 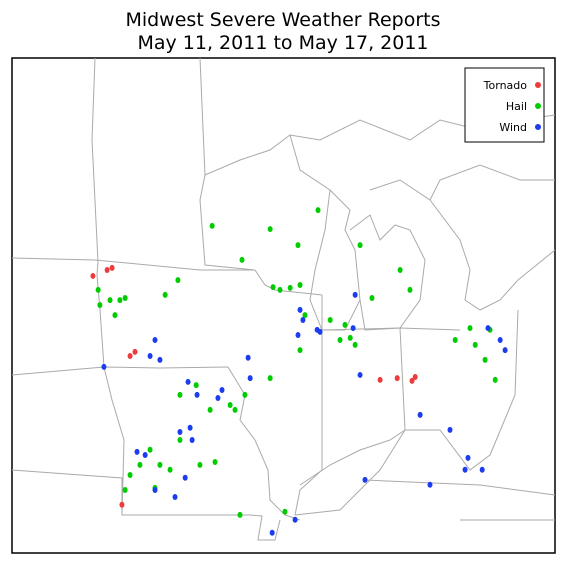 I want to click on legend-label: Wind, so click(x=513, y=127).